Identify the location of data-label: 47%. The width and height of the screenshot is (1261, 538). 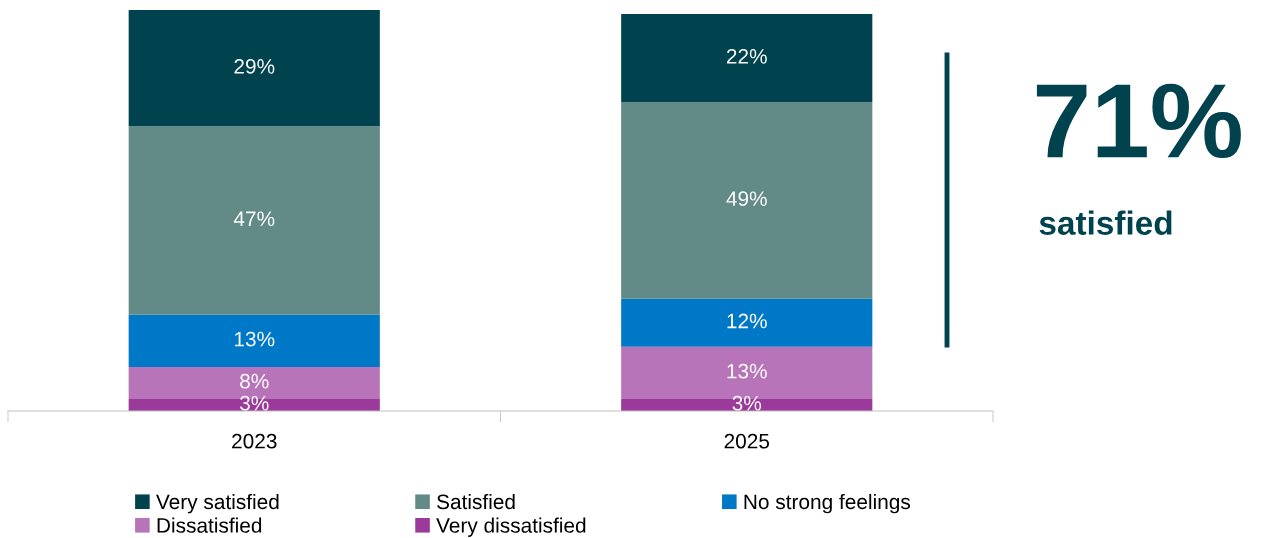
(254, 219).